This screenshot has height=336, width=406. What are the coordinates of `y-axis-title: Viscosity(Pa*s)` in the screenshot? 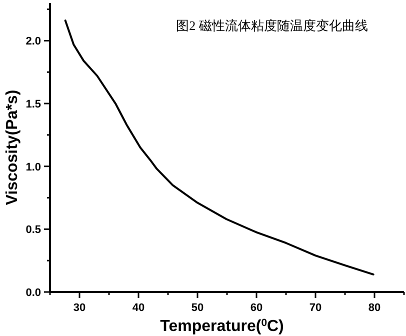 It's located at (12, 148).